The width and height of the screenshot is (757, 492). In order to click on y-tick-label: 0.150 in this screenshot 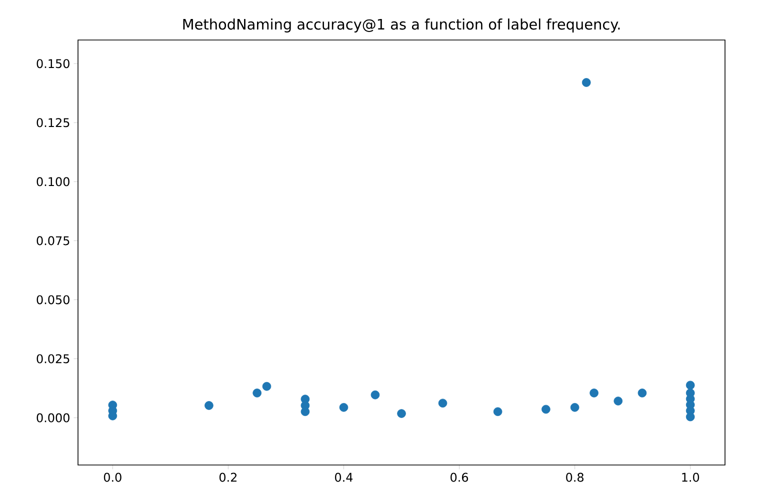, I will do `click(53, 63)`.